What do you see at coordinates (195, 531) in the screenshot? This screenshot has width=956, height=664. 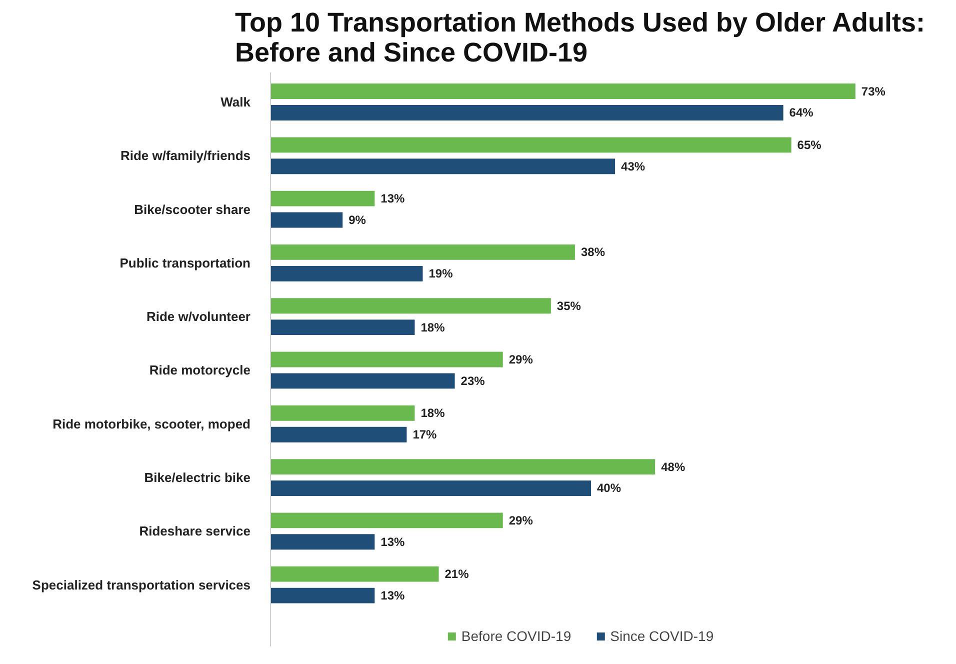 I see `y-tick-label: Rideshare service` at bounding box center [195, 531].